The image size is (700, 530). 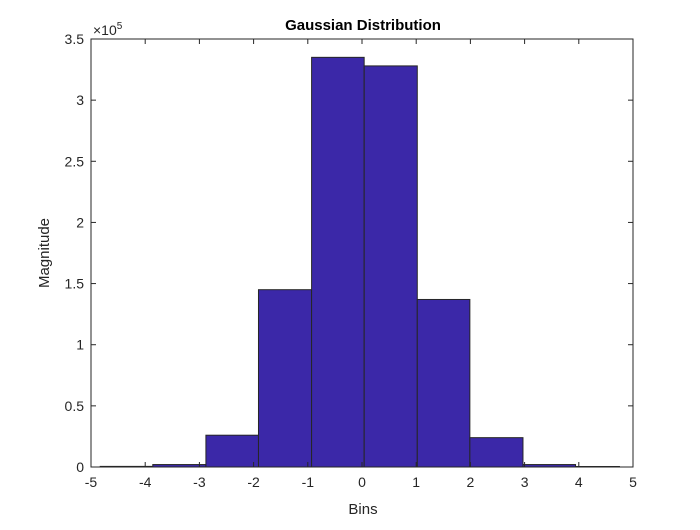 I want to click on y-tick-label: 0.5, so click(x=75, y=406).